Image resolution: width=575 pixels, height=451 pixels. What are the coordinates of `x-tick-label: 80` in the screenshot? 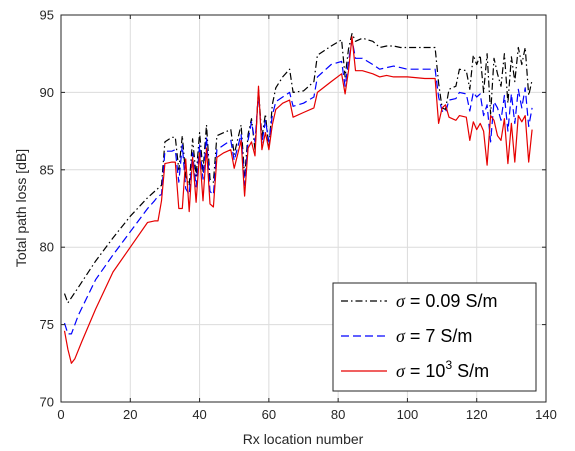 It's located at (338, 414).